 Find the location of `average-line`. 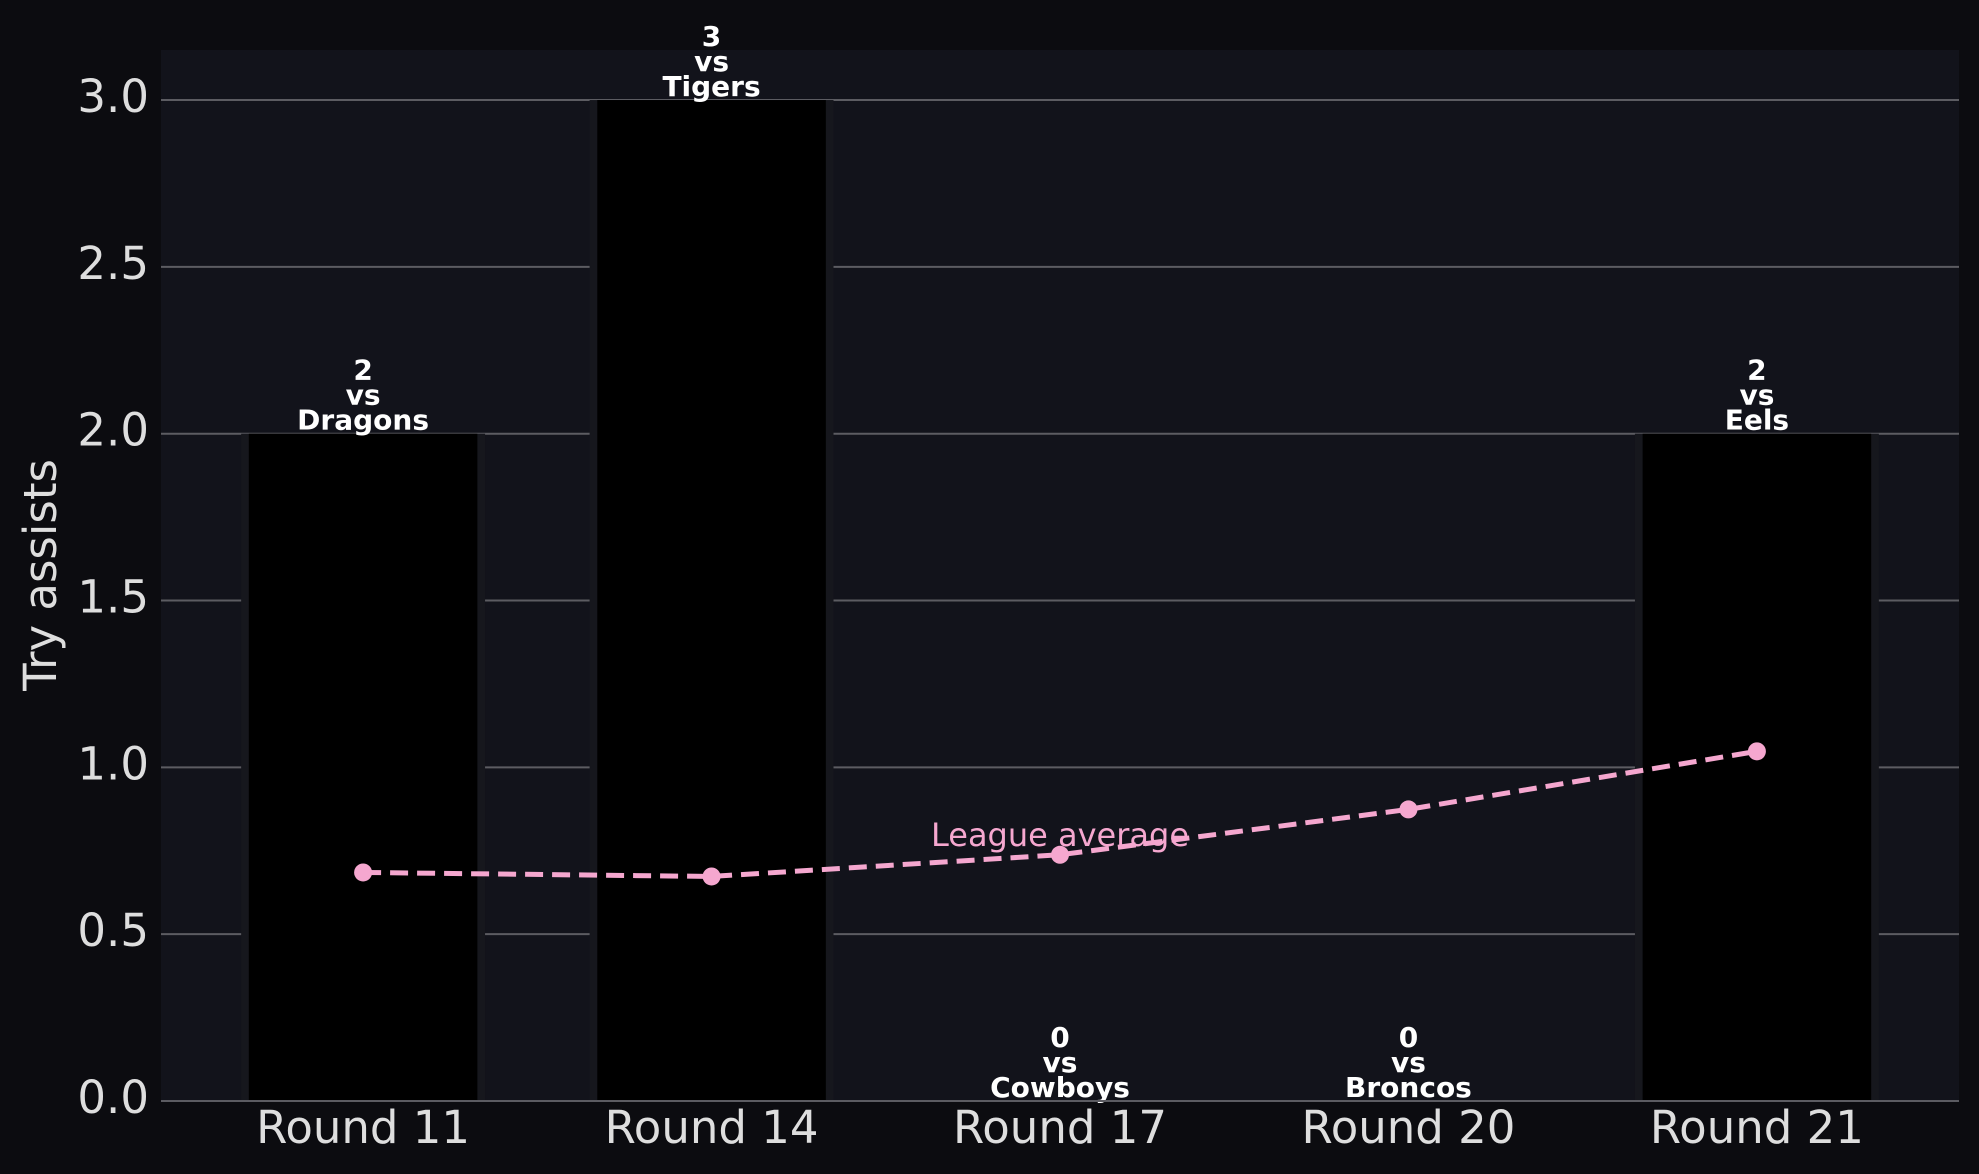

average-line is located at coordinates (1060, 813).